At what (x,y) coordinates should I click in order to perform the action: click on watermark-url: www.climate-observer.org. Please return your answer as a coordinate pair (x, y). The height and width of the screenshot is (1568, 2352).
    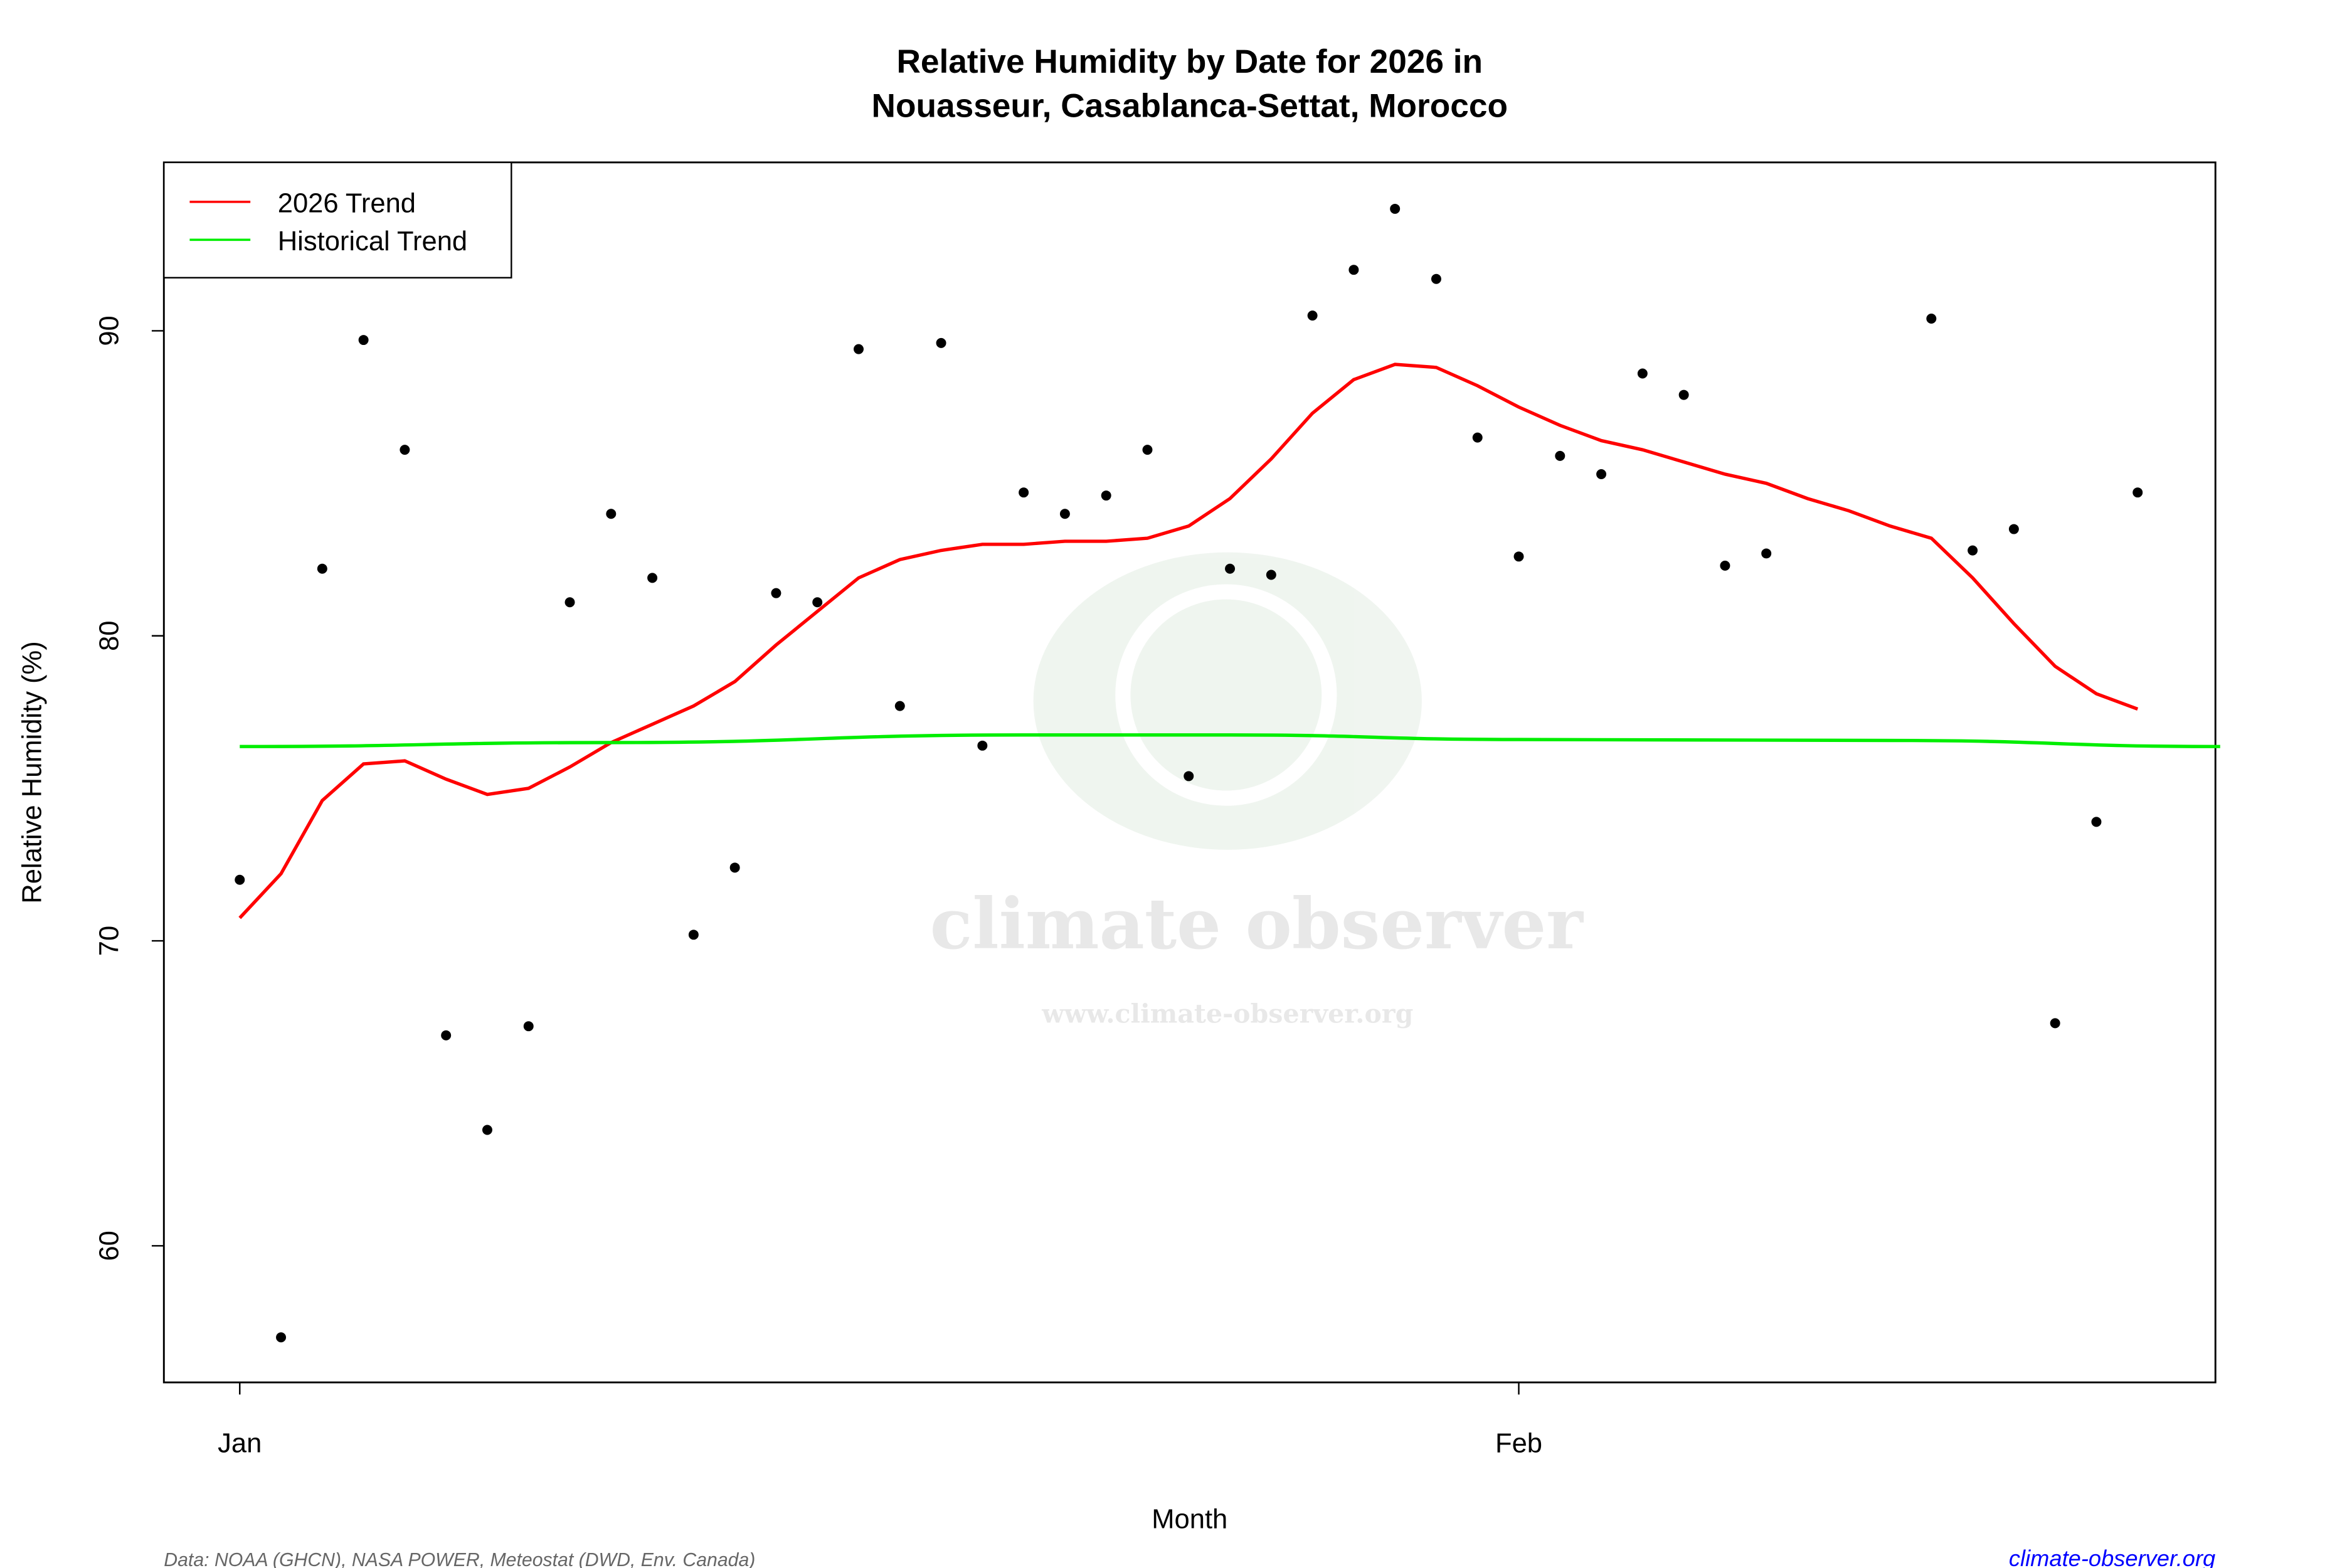
    Looking at the image, I should click on (1227, 1014).